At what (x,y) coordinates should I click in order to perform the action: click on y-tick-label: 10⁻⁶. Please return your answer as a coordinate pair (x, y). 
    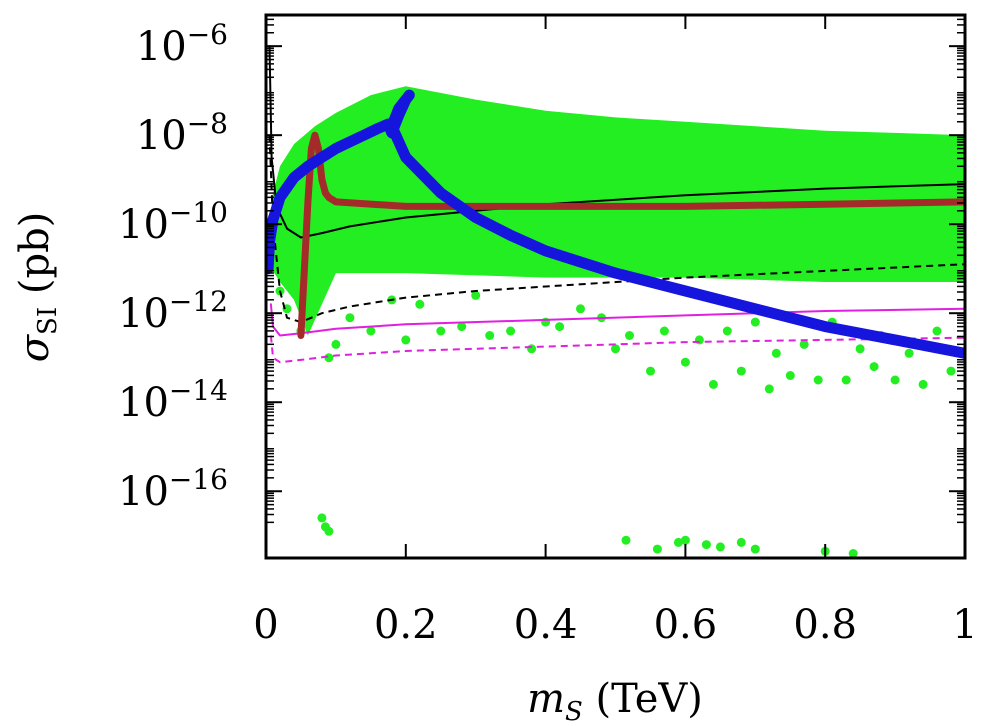
    Looking at the image, I should click on (182, 44).